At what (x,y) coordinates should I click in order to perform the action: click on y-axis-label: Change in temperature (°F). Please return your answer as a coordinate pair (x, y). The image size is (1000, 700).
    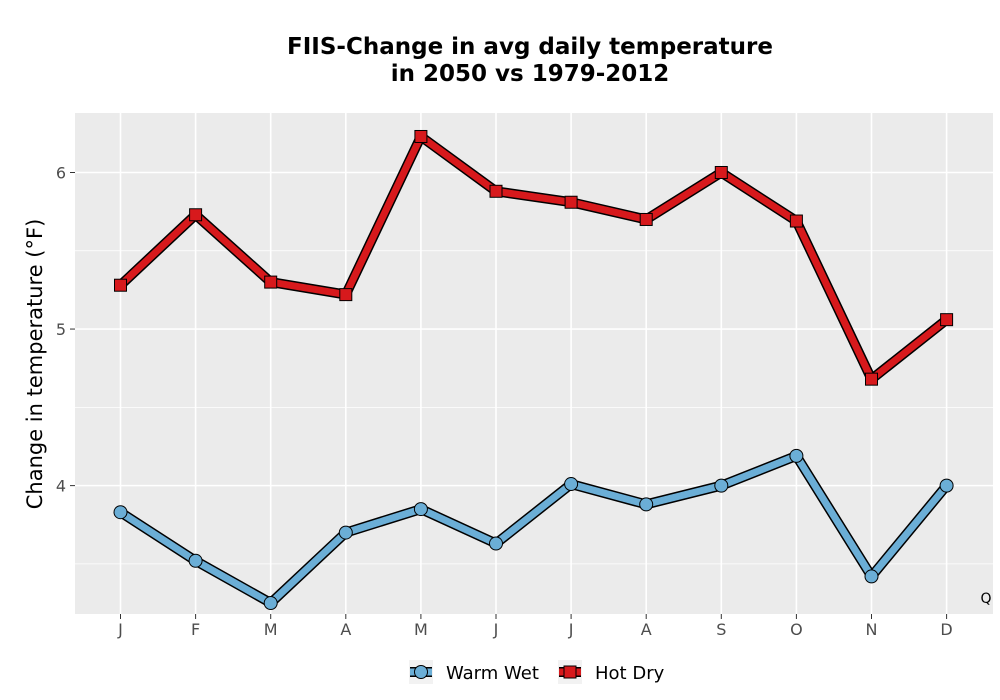
    Looking at the image, I should click on (35, 364).